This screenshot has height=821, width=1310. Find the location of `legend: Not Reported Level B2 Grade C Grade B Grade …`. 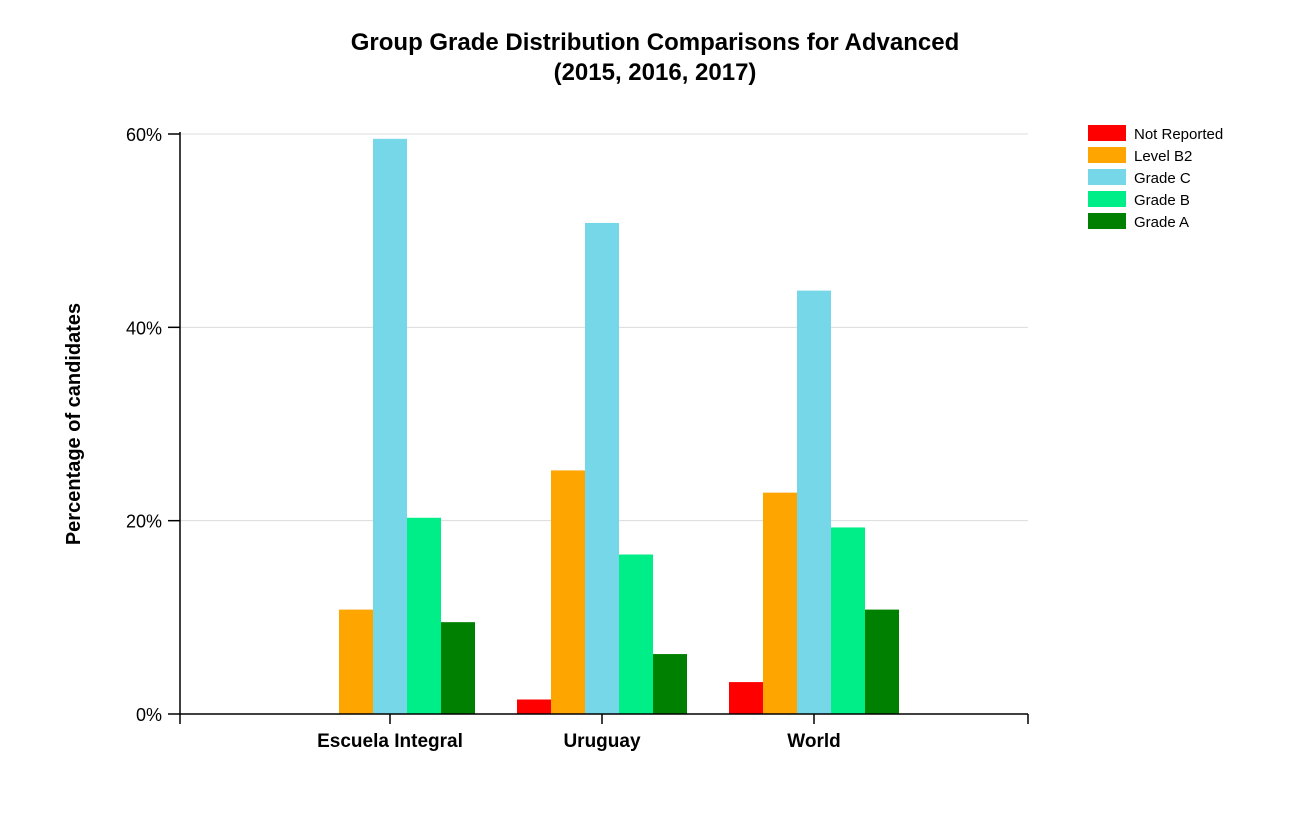

legend: Not Reported Level B2 Grade C Grade B Grade … is located at coordinates (1155, 178).